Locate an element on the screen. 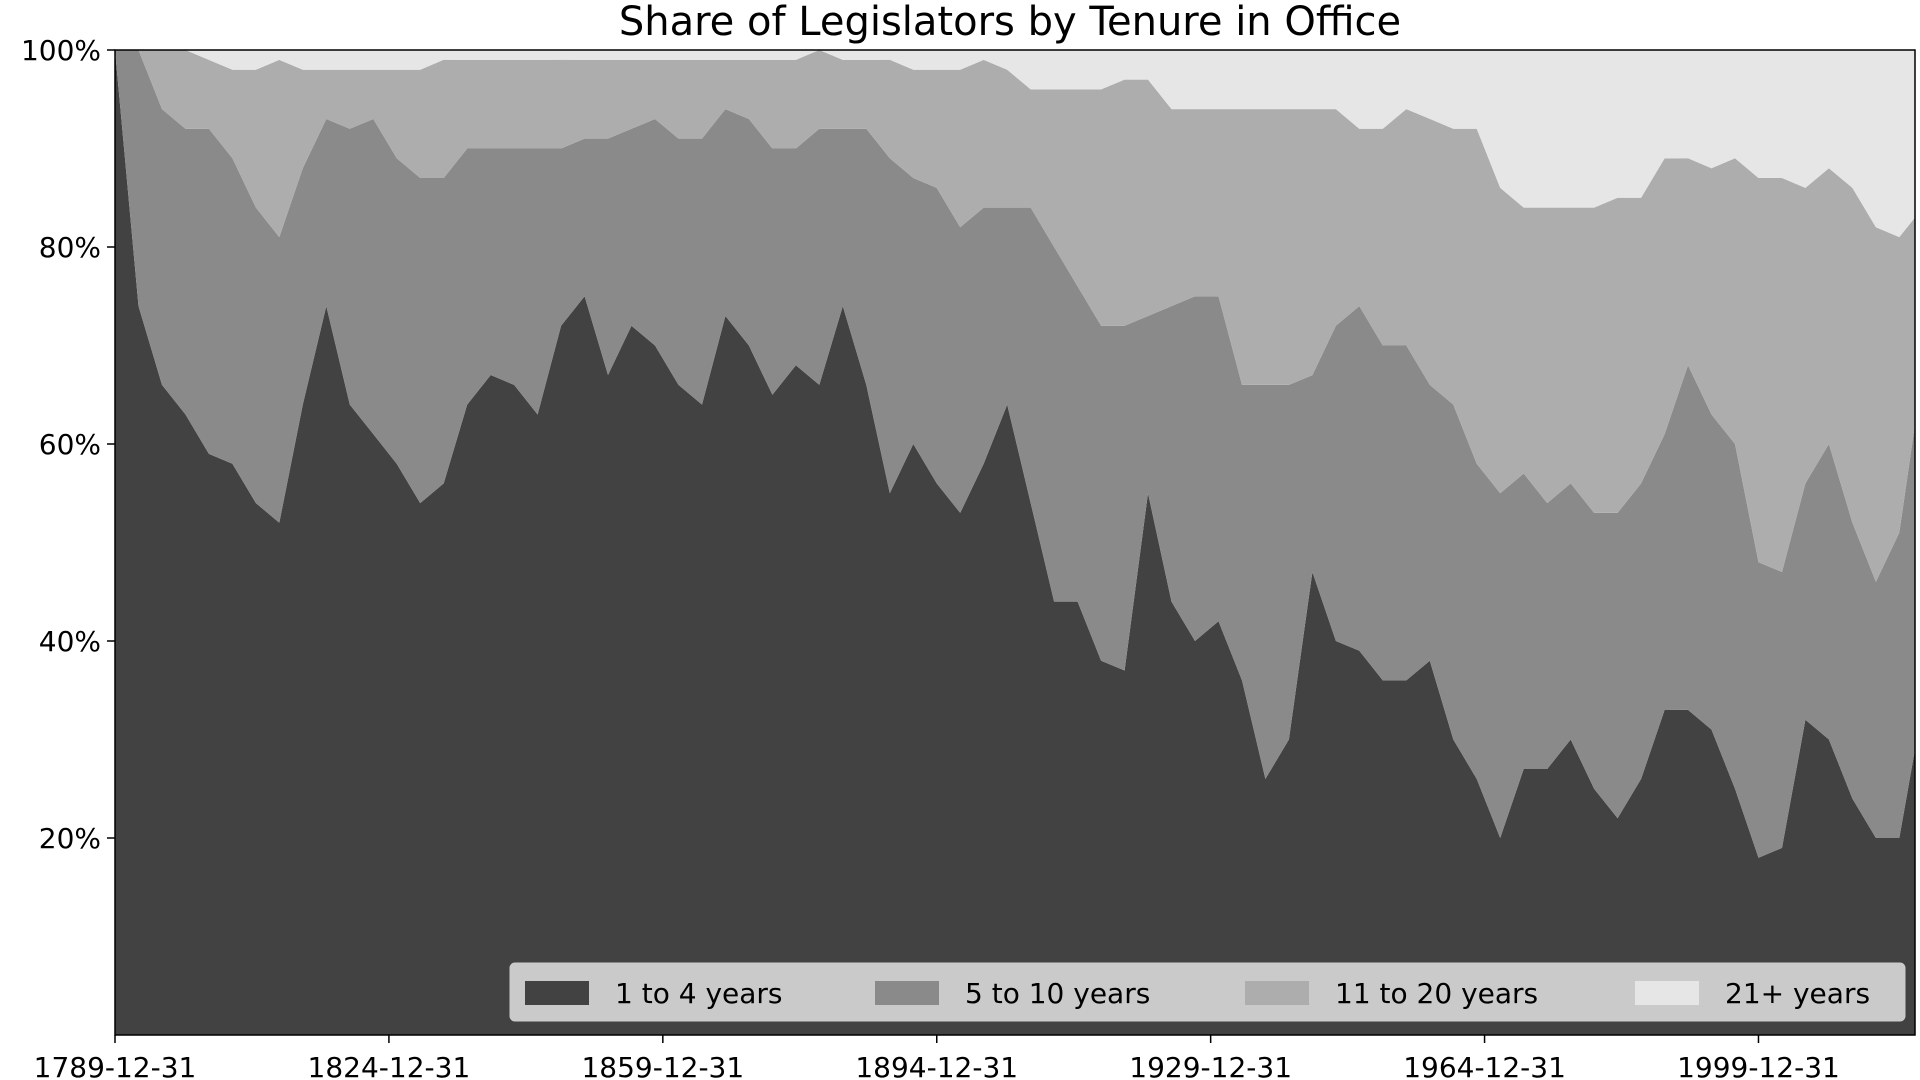 Image resolution: width=1920 pixels, height=1080 pixels. x-tick-label: 1859-12-31 is located at coordinates (662, 1065).